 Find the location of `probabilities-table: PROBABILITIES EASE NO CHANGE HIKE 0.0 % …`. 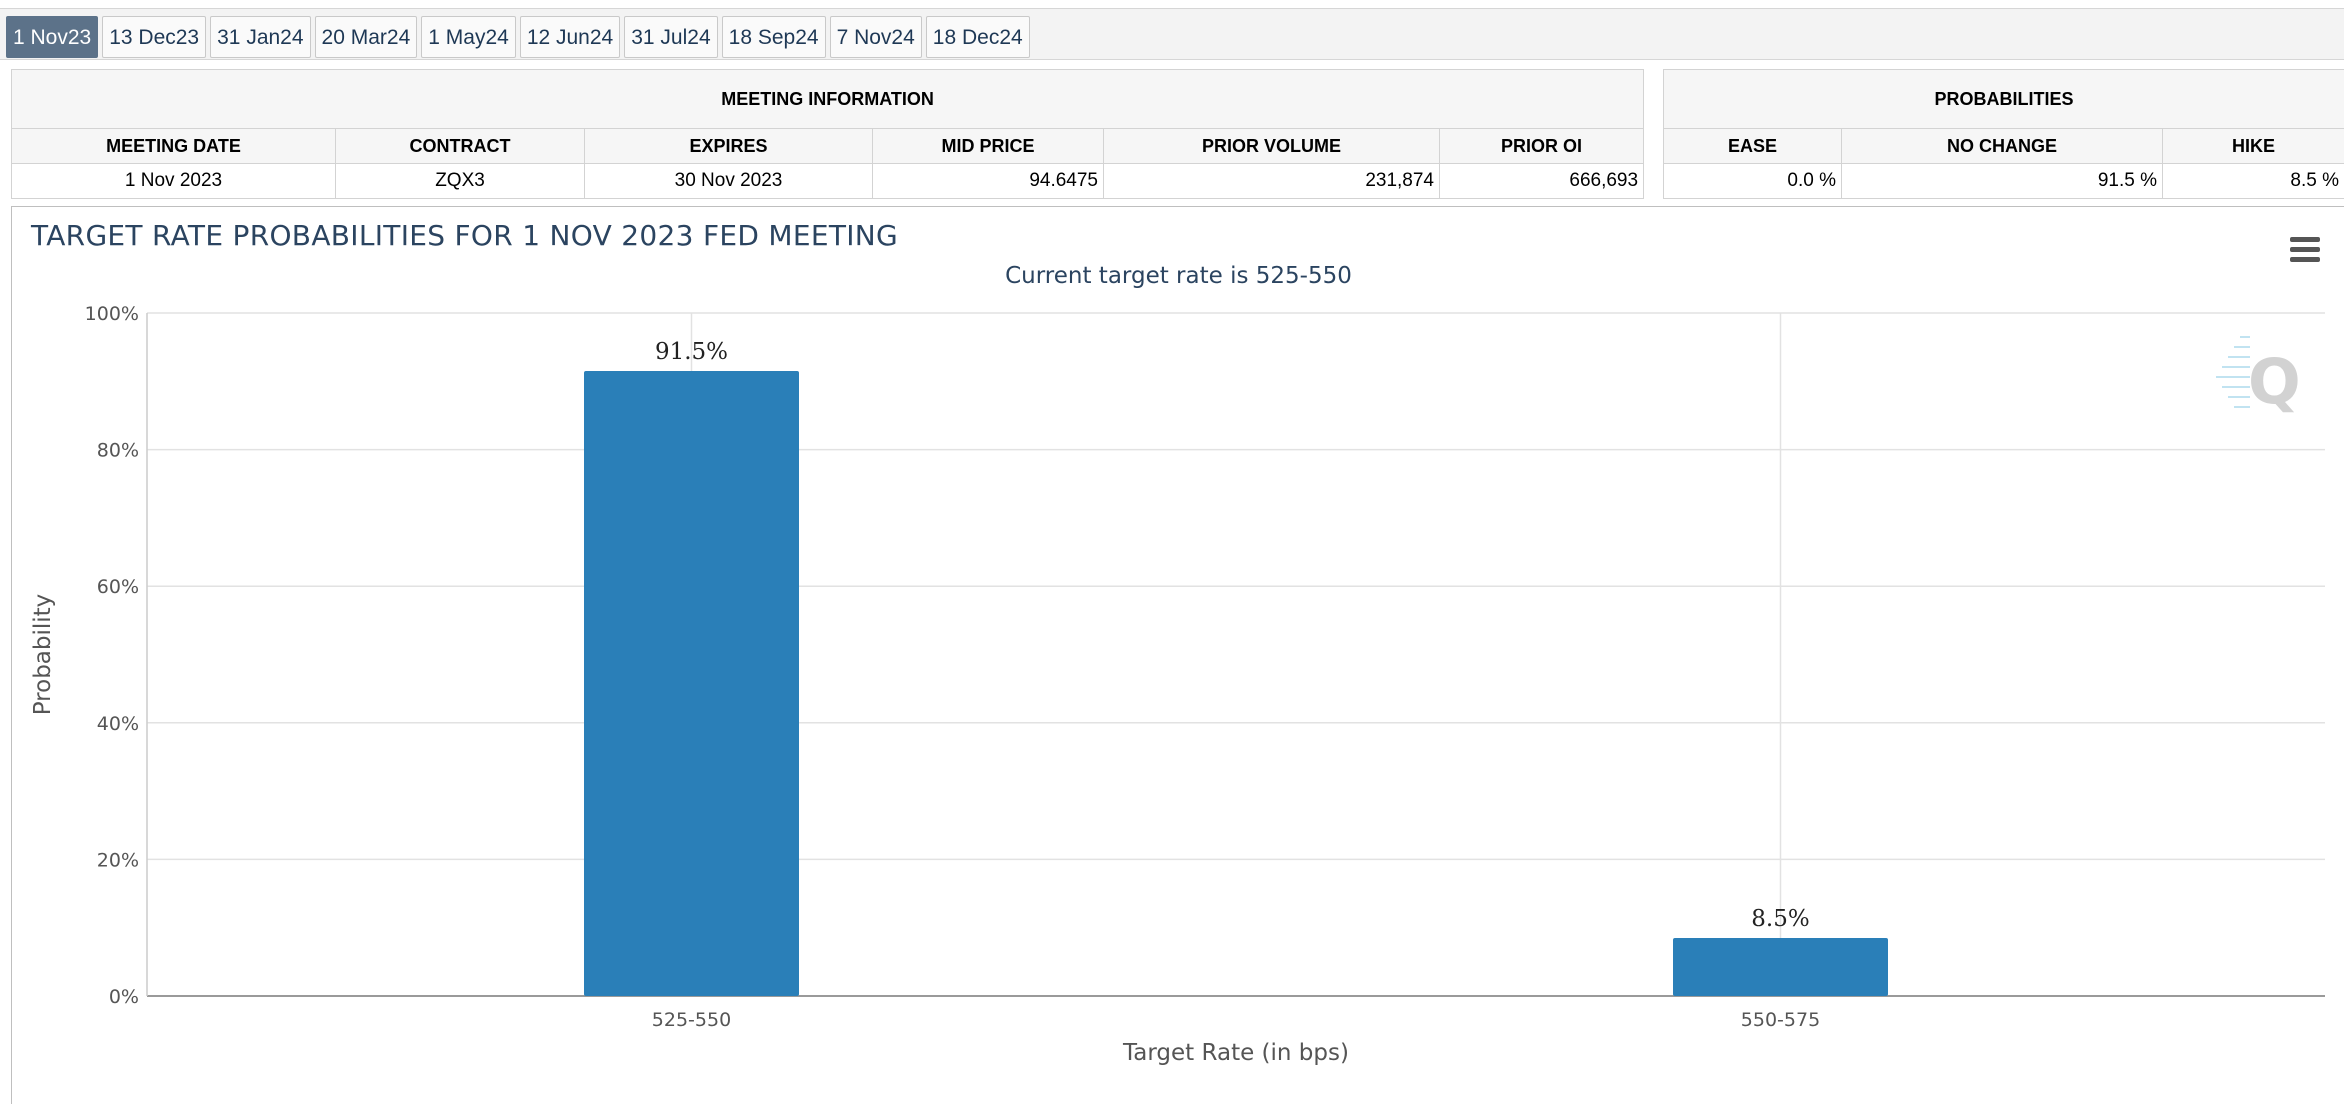

probabilities-table: PROBABILITIES EASE NO CHANGE HIKE 0.0 % … is located at coordinates (2003, 134).